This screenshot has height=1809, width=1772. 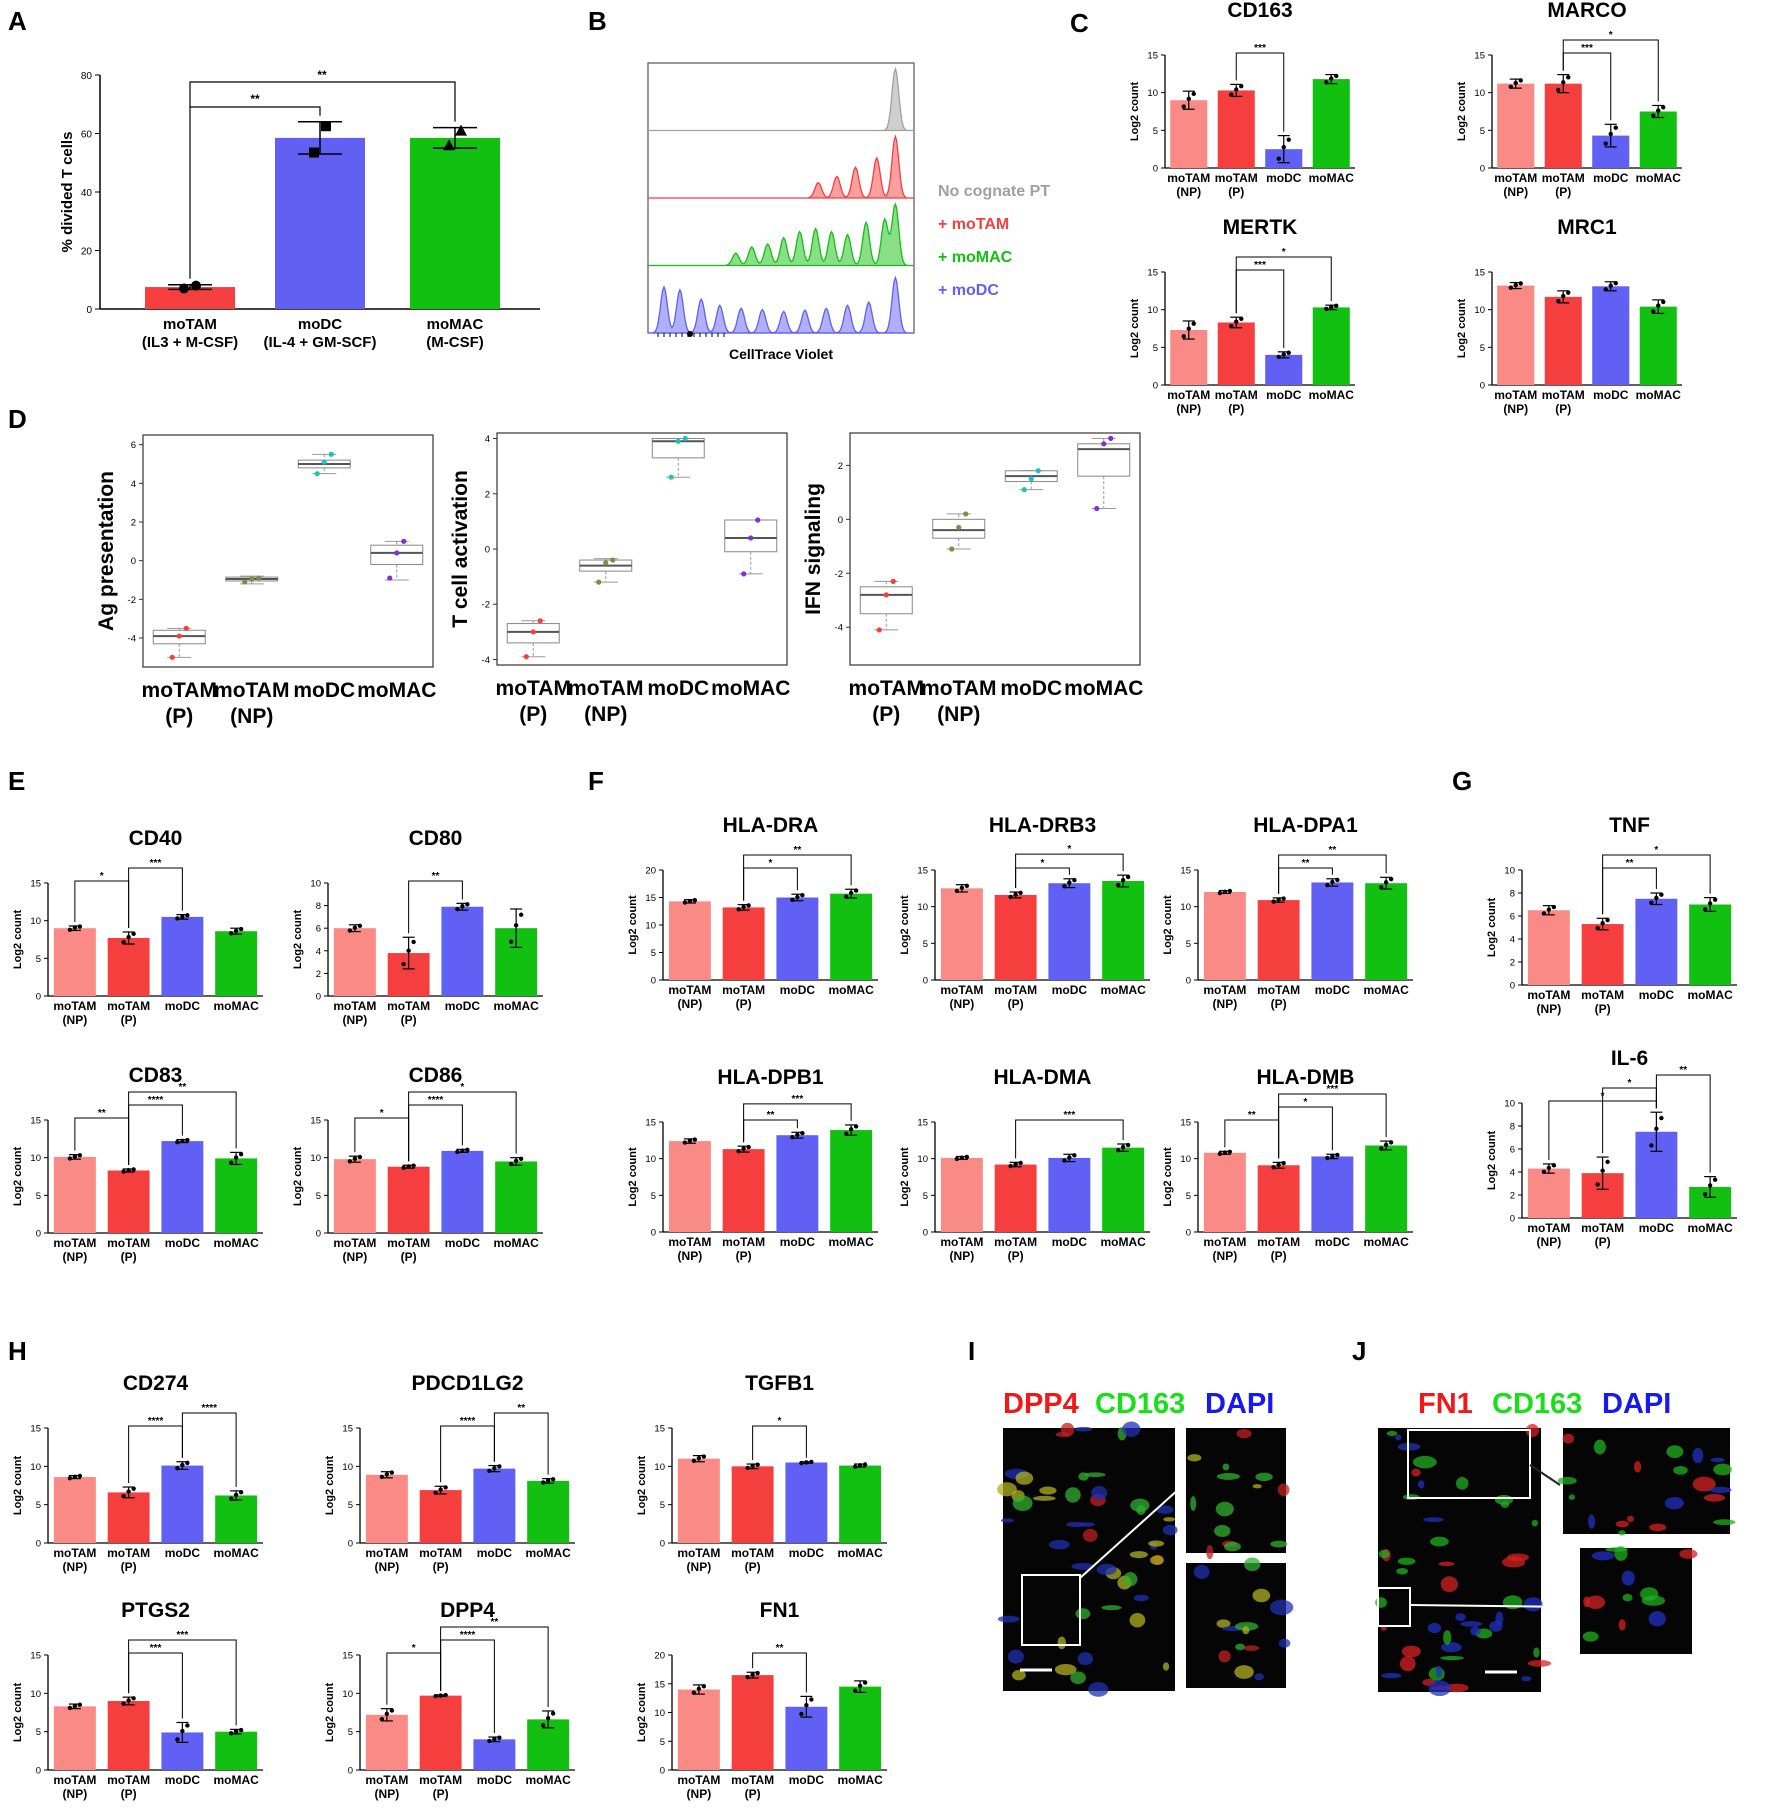 What do you see at coordinates (1563, 192) in the screenshot?
I see `x-tick-label: (P)` at bounding box center [1563, 192].